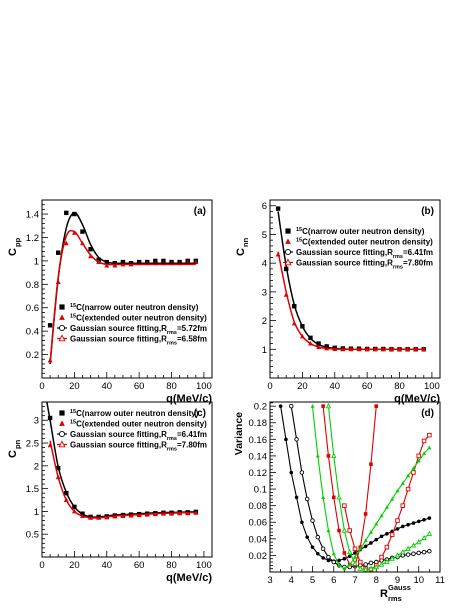  Describe the element at coordinates (241, 252) in the screenshot. I see `y-axis-label-main: C` at that location.